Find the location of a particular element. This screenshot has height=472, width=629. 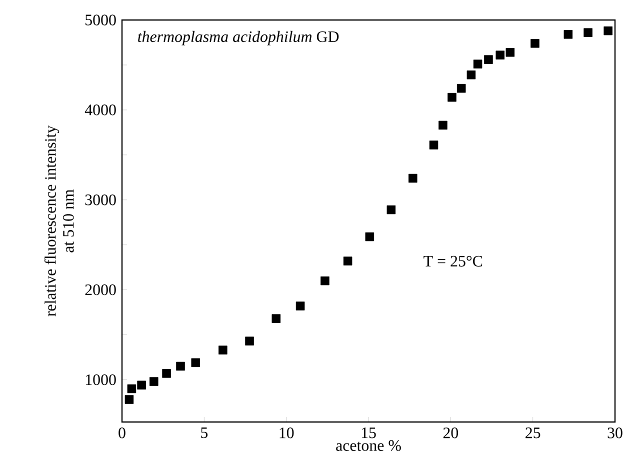

x-tick-label: 15 is located at coordinates (369, 433).